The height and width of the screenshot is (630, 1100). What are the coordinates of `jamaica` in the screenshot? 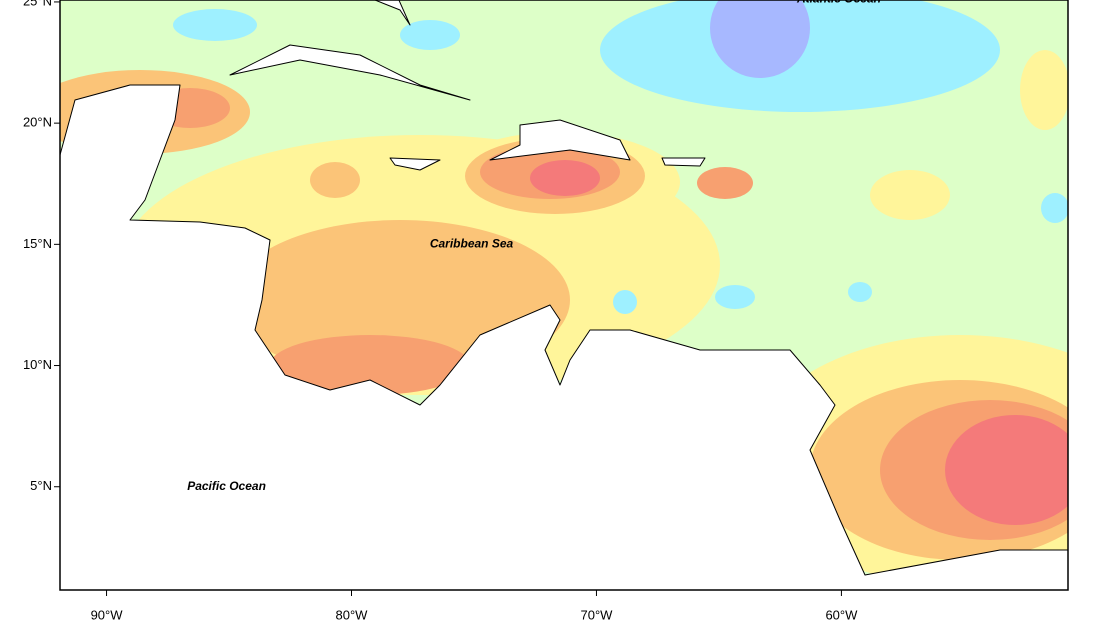 It's located at (415, 164).